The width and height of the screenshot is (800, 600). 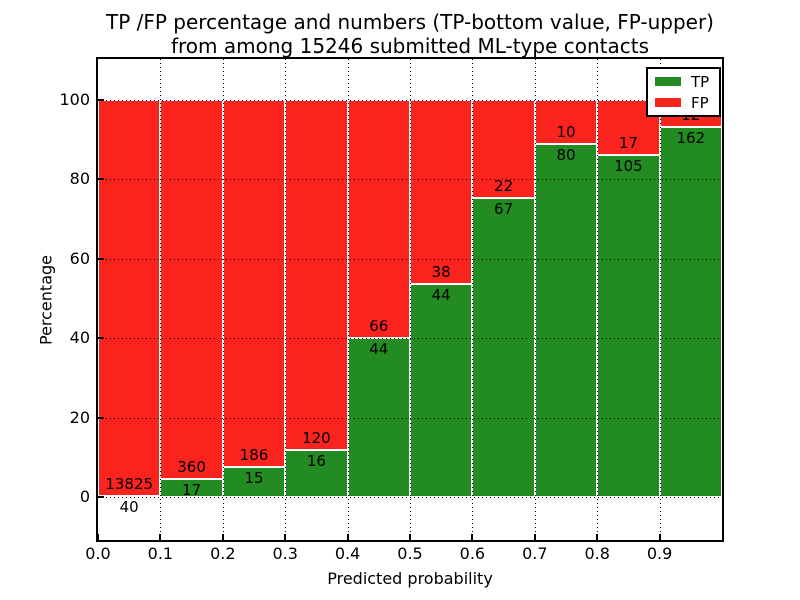 I want to click on tp-count-label-0.5-0.6: 44, so click(x=441, y=294).